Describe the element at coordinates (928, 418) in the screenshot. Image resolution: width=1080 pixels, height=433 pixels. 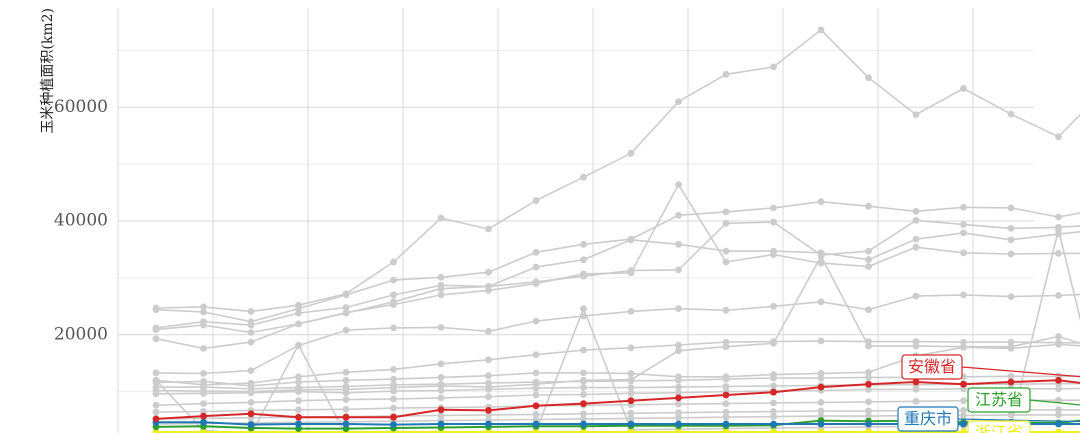
I see `callout-label: 重庆市` at that location.